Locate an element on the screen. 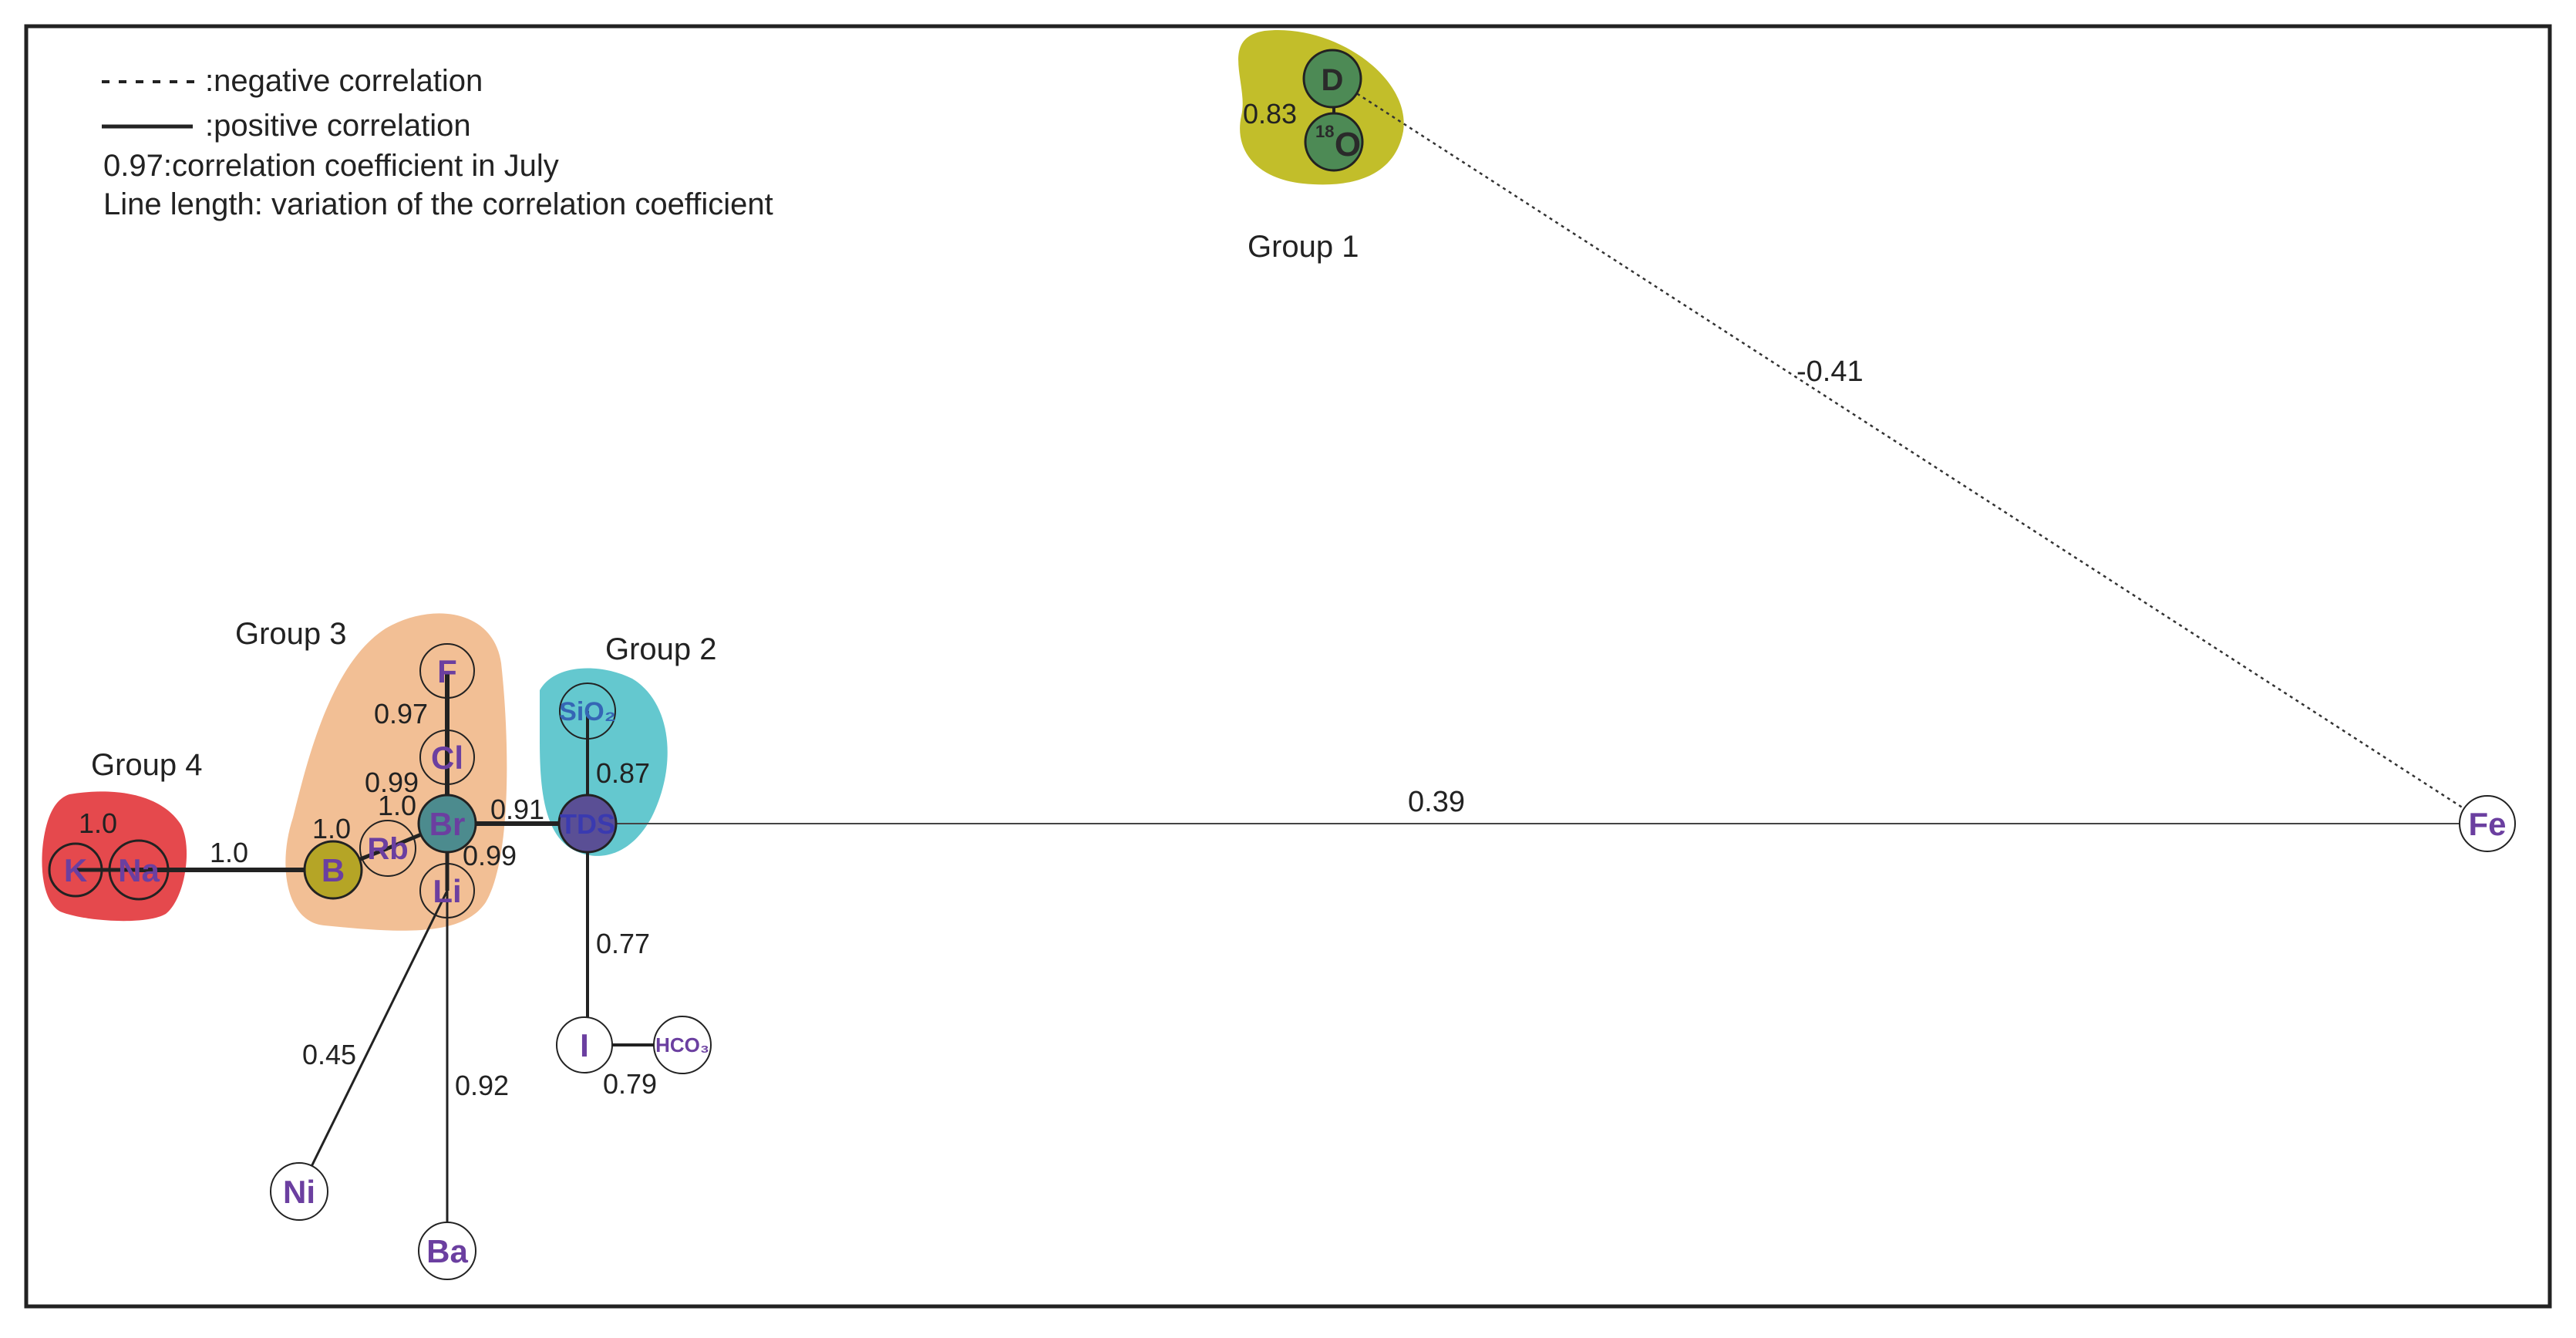  node-SiO2: SiO₂ is located at coordinates (588, 711).